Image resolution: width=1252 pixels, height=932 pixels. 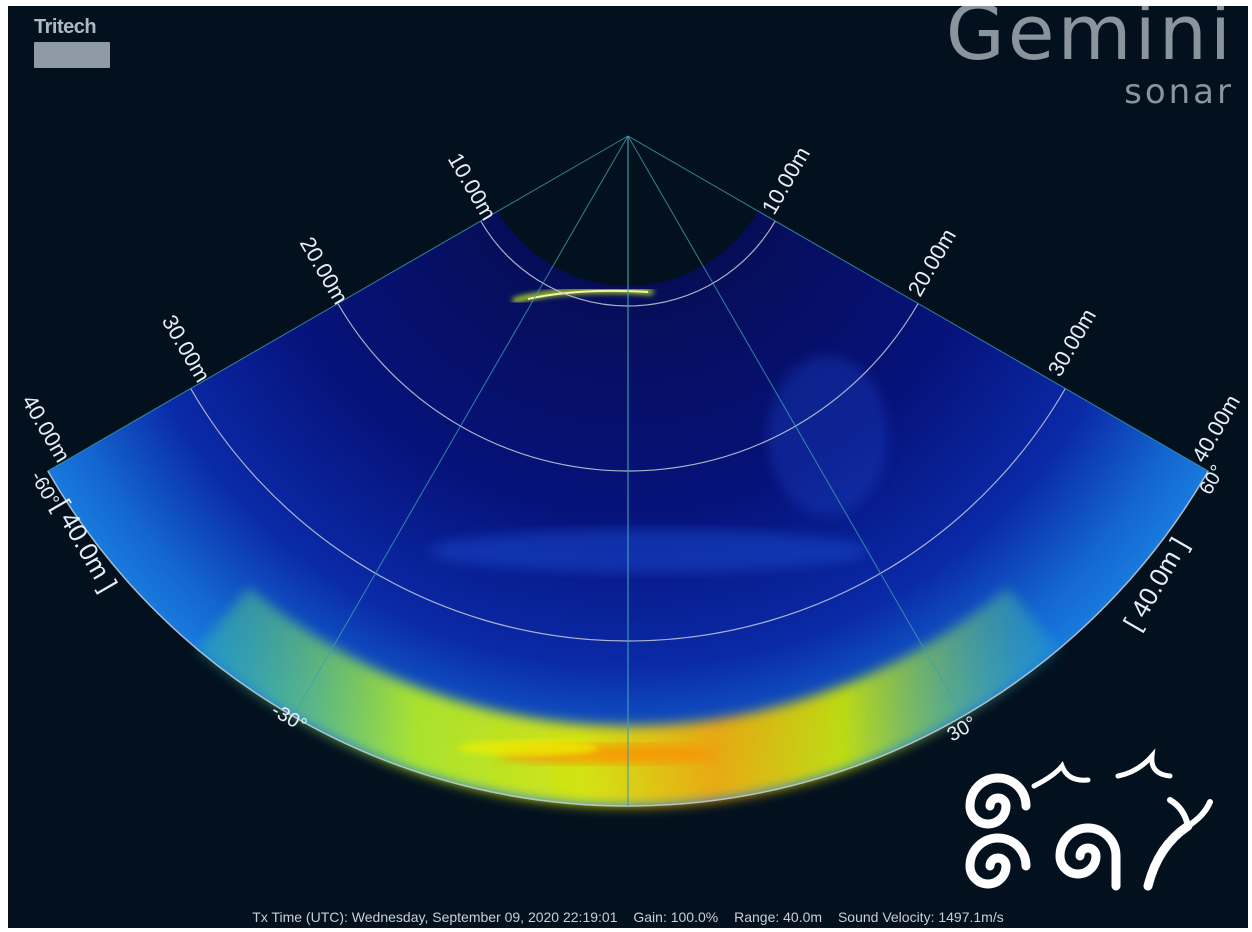 What do you see at coordinates (1072, 342) in the screenshot?
I see `ring-label-right-30: 30.00m` at bounding box center [1072, 342].